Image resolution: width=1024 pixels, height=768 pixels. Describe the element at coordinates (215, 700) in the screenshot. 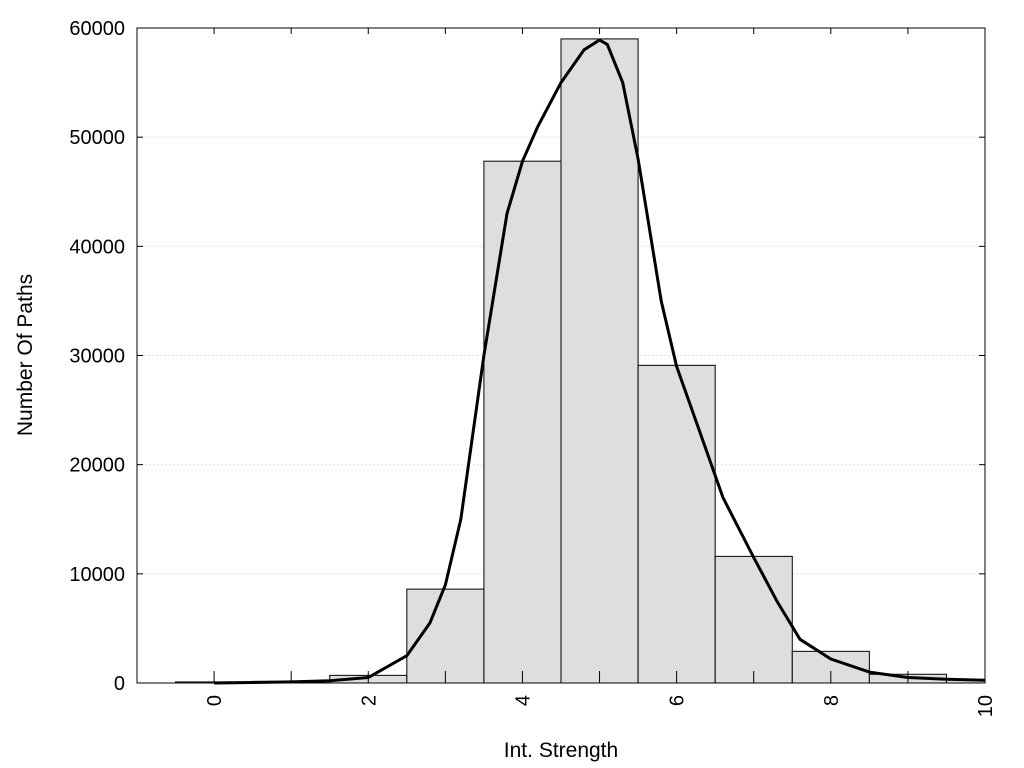

I see `x-tick-label: 0` at that location.